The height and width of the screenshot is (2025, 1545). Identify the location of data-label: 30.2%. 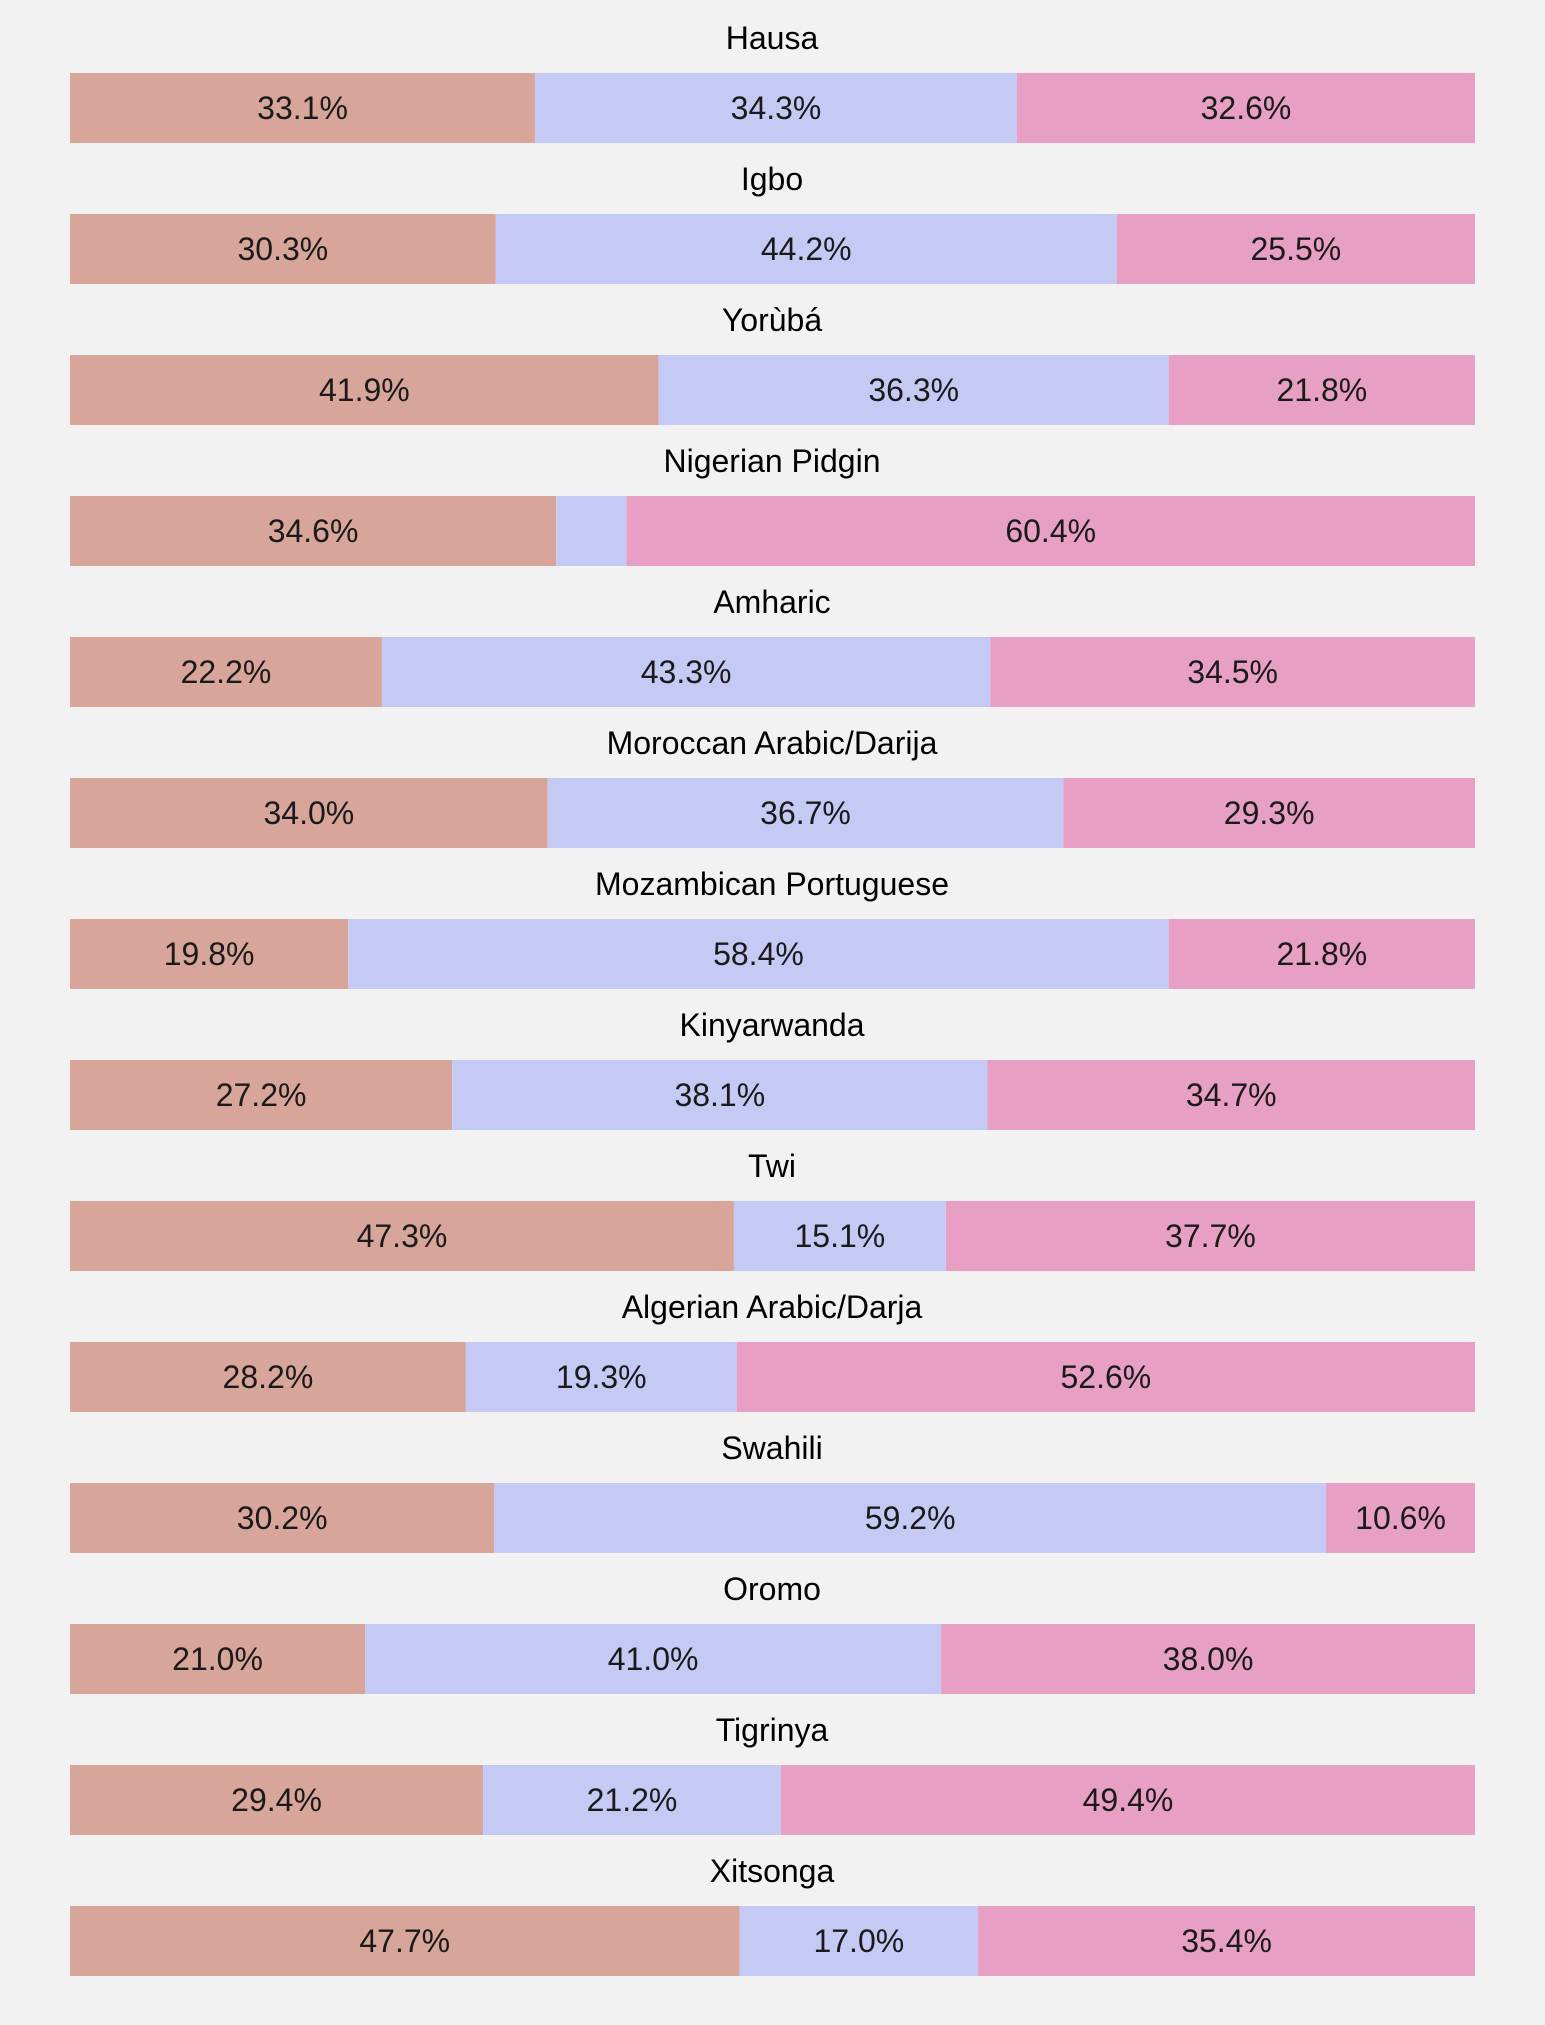
(282, 1518).